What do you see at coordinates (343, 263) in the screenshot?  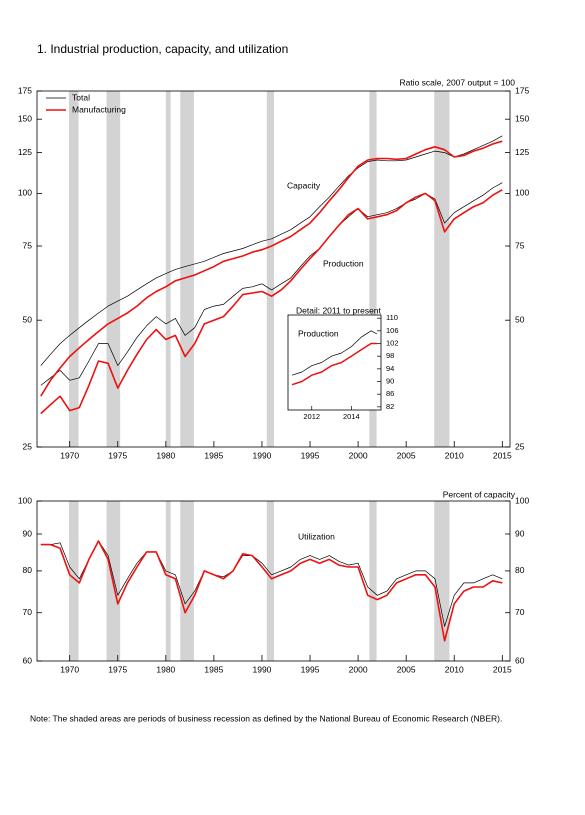 I see `annotation: Production` at bounding box center [343, 263].